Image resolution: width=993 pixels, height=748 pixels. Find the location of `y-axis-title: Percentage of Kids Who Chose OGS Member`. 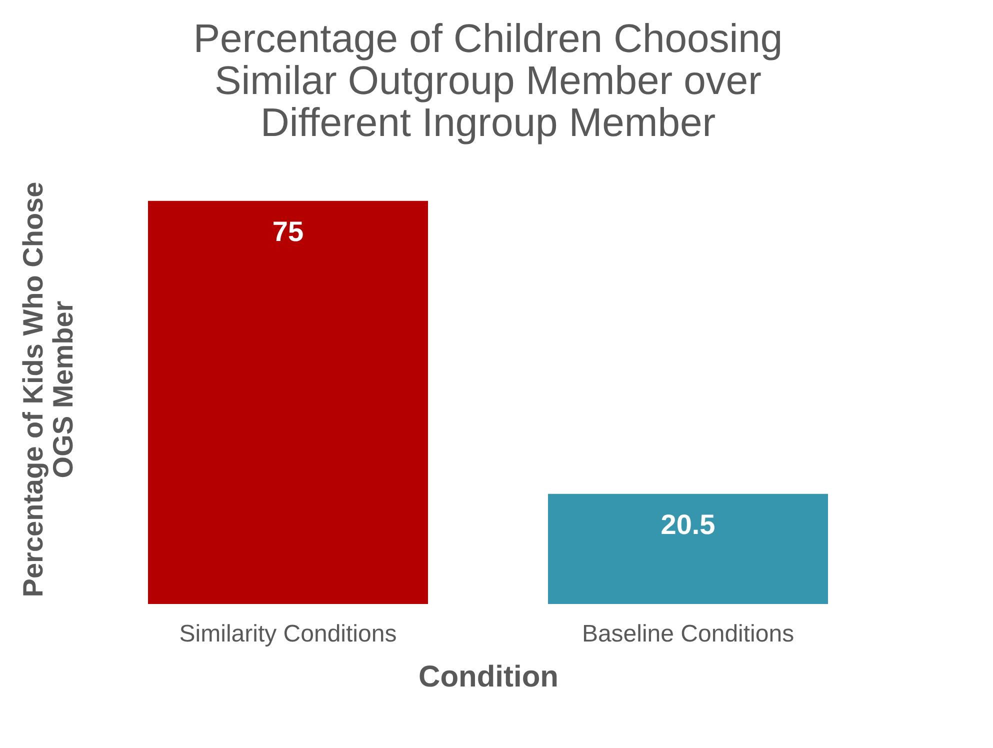

y-axis-title: Percentage of Kids Who Chose OGS Member is located at coordinates (48, 390).